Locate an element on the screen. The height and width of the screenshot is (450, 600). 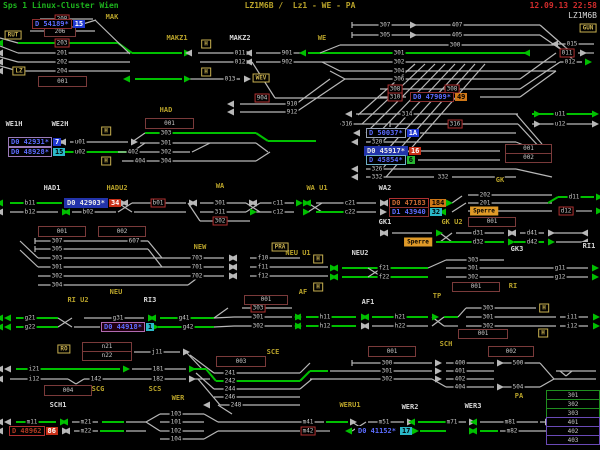
control-label: RO is located at coordinates (64, 349).